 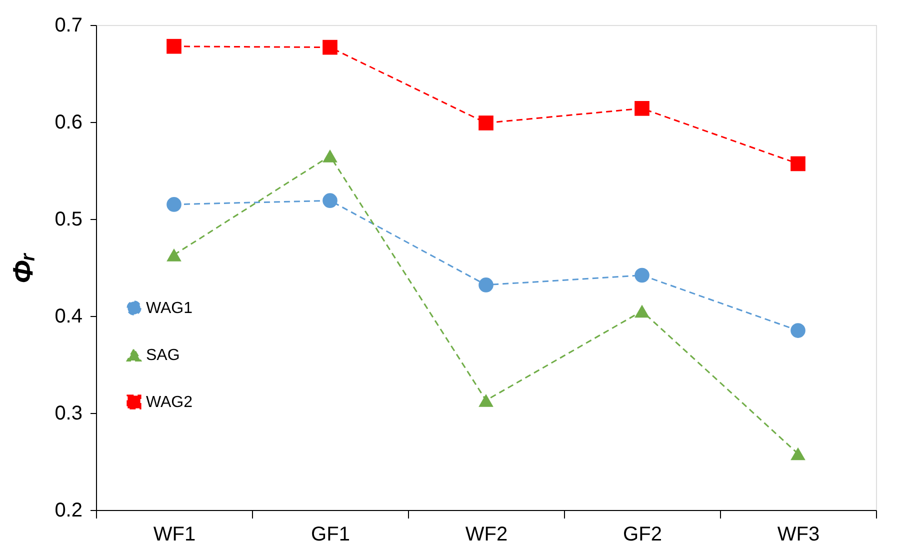 I want to click on x-tick-label: WF1, so click(x=174, y=535).